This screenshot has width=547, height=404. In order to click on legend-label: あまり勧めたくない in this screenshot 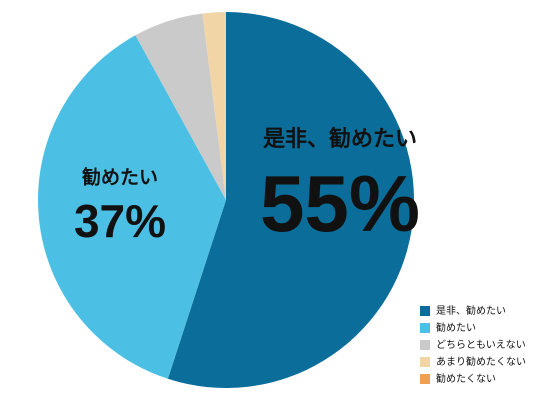, I will do `click(481, 361)`.